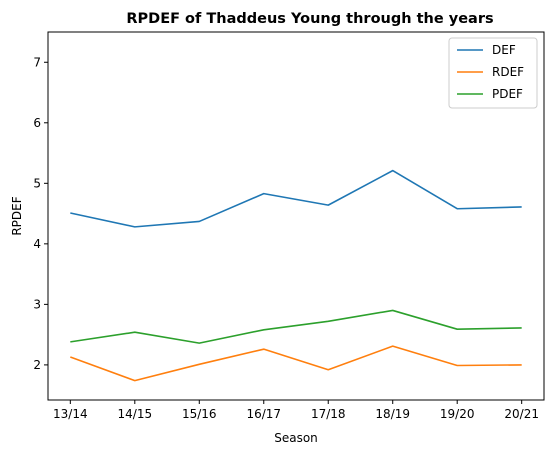 This screenshot has width=554, height=455. What do you see at coordinates (457, 414) in the screenshot?
I see `x-tick-label: 19/20` at bounding box center [457, 414].